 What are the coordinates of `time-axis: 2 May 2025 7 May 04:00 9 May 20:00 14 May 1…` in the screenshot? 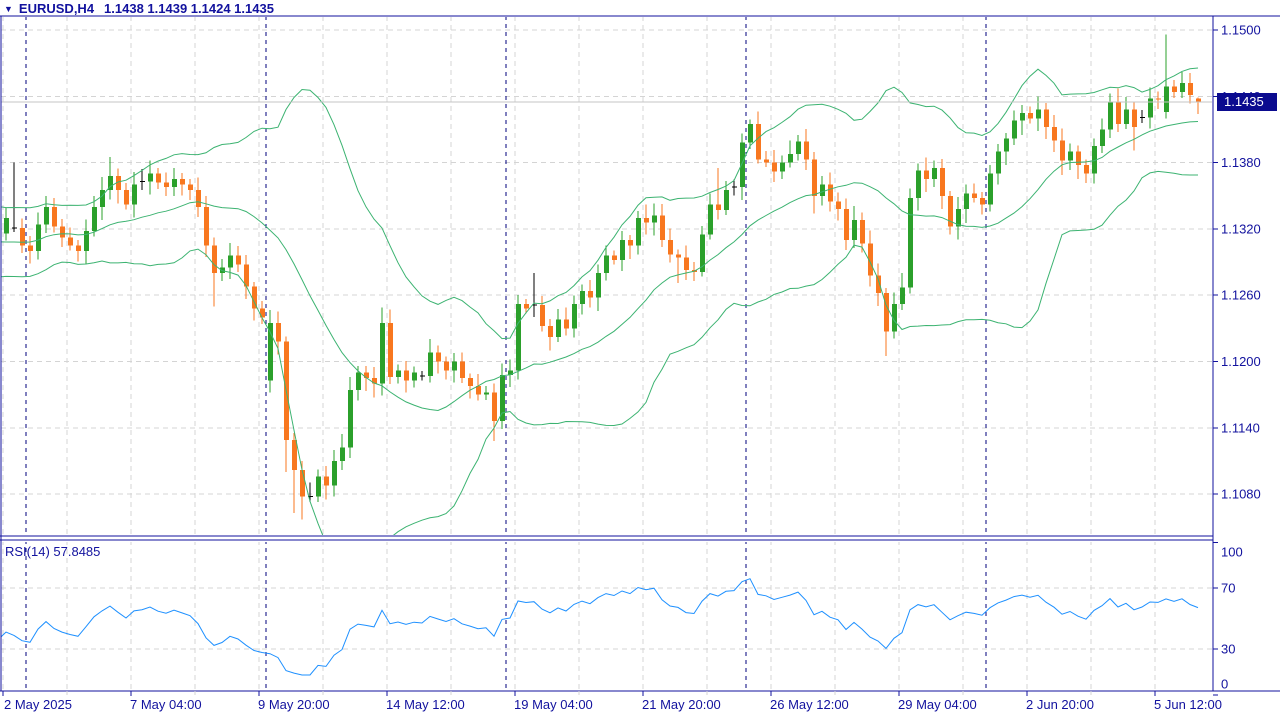 It's located at (612, 701).